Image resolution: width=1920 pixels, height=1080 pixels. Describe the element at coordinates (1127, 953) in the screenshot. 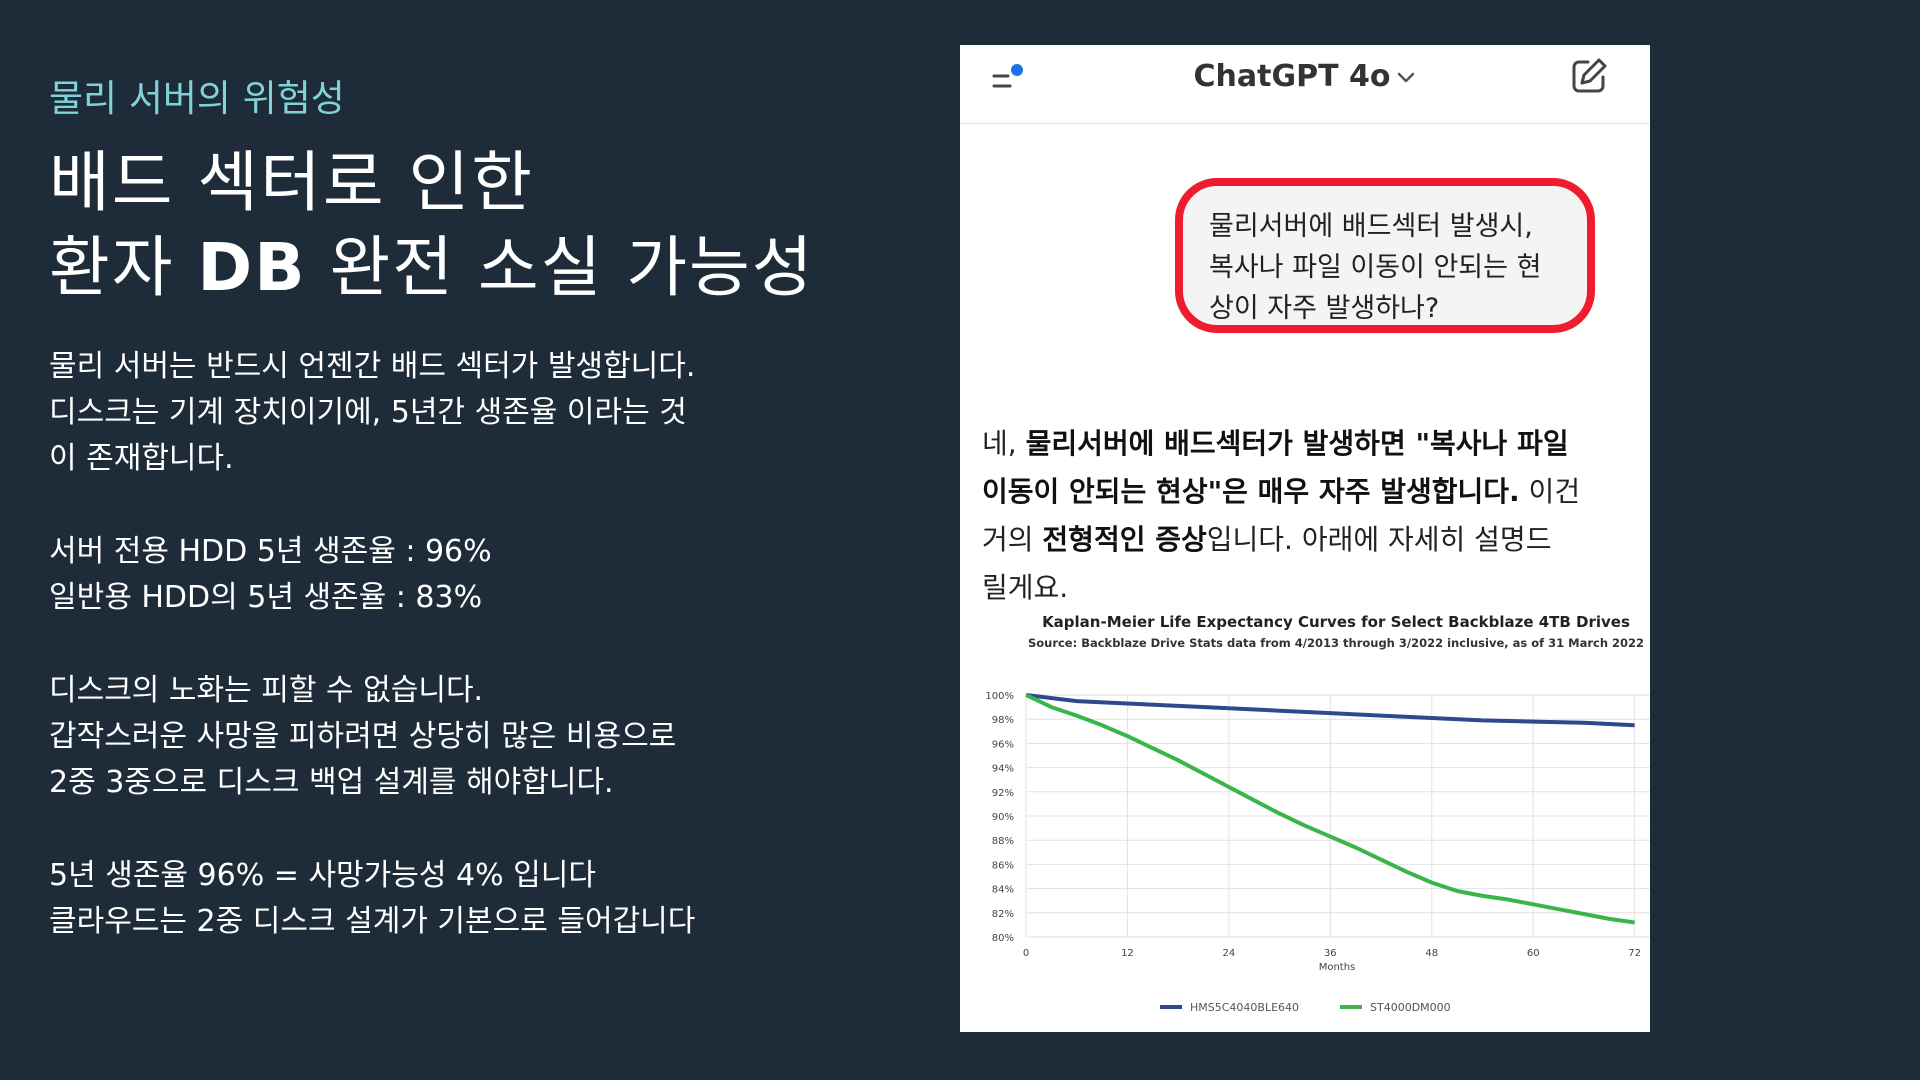

I see `x-tick-label: 12` at that location.